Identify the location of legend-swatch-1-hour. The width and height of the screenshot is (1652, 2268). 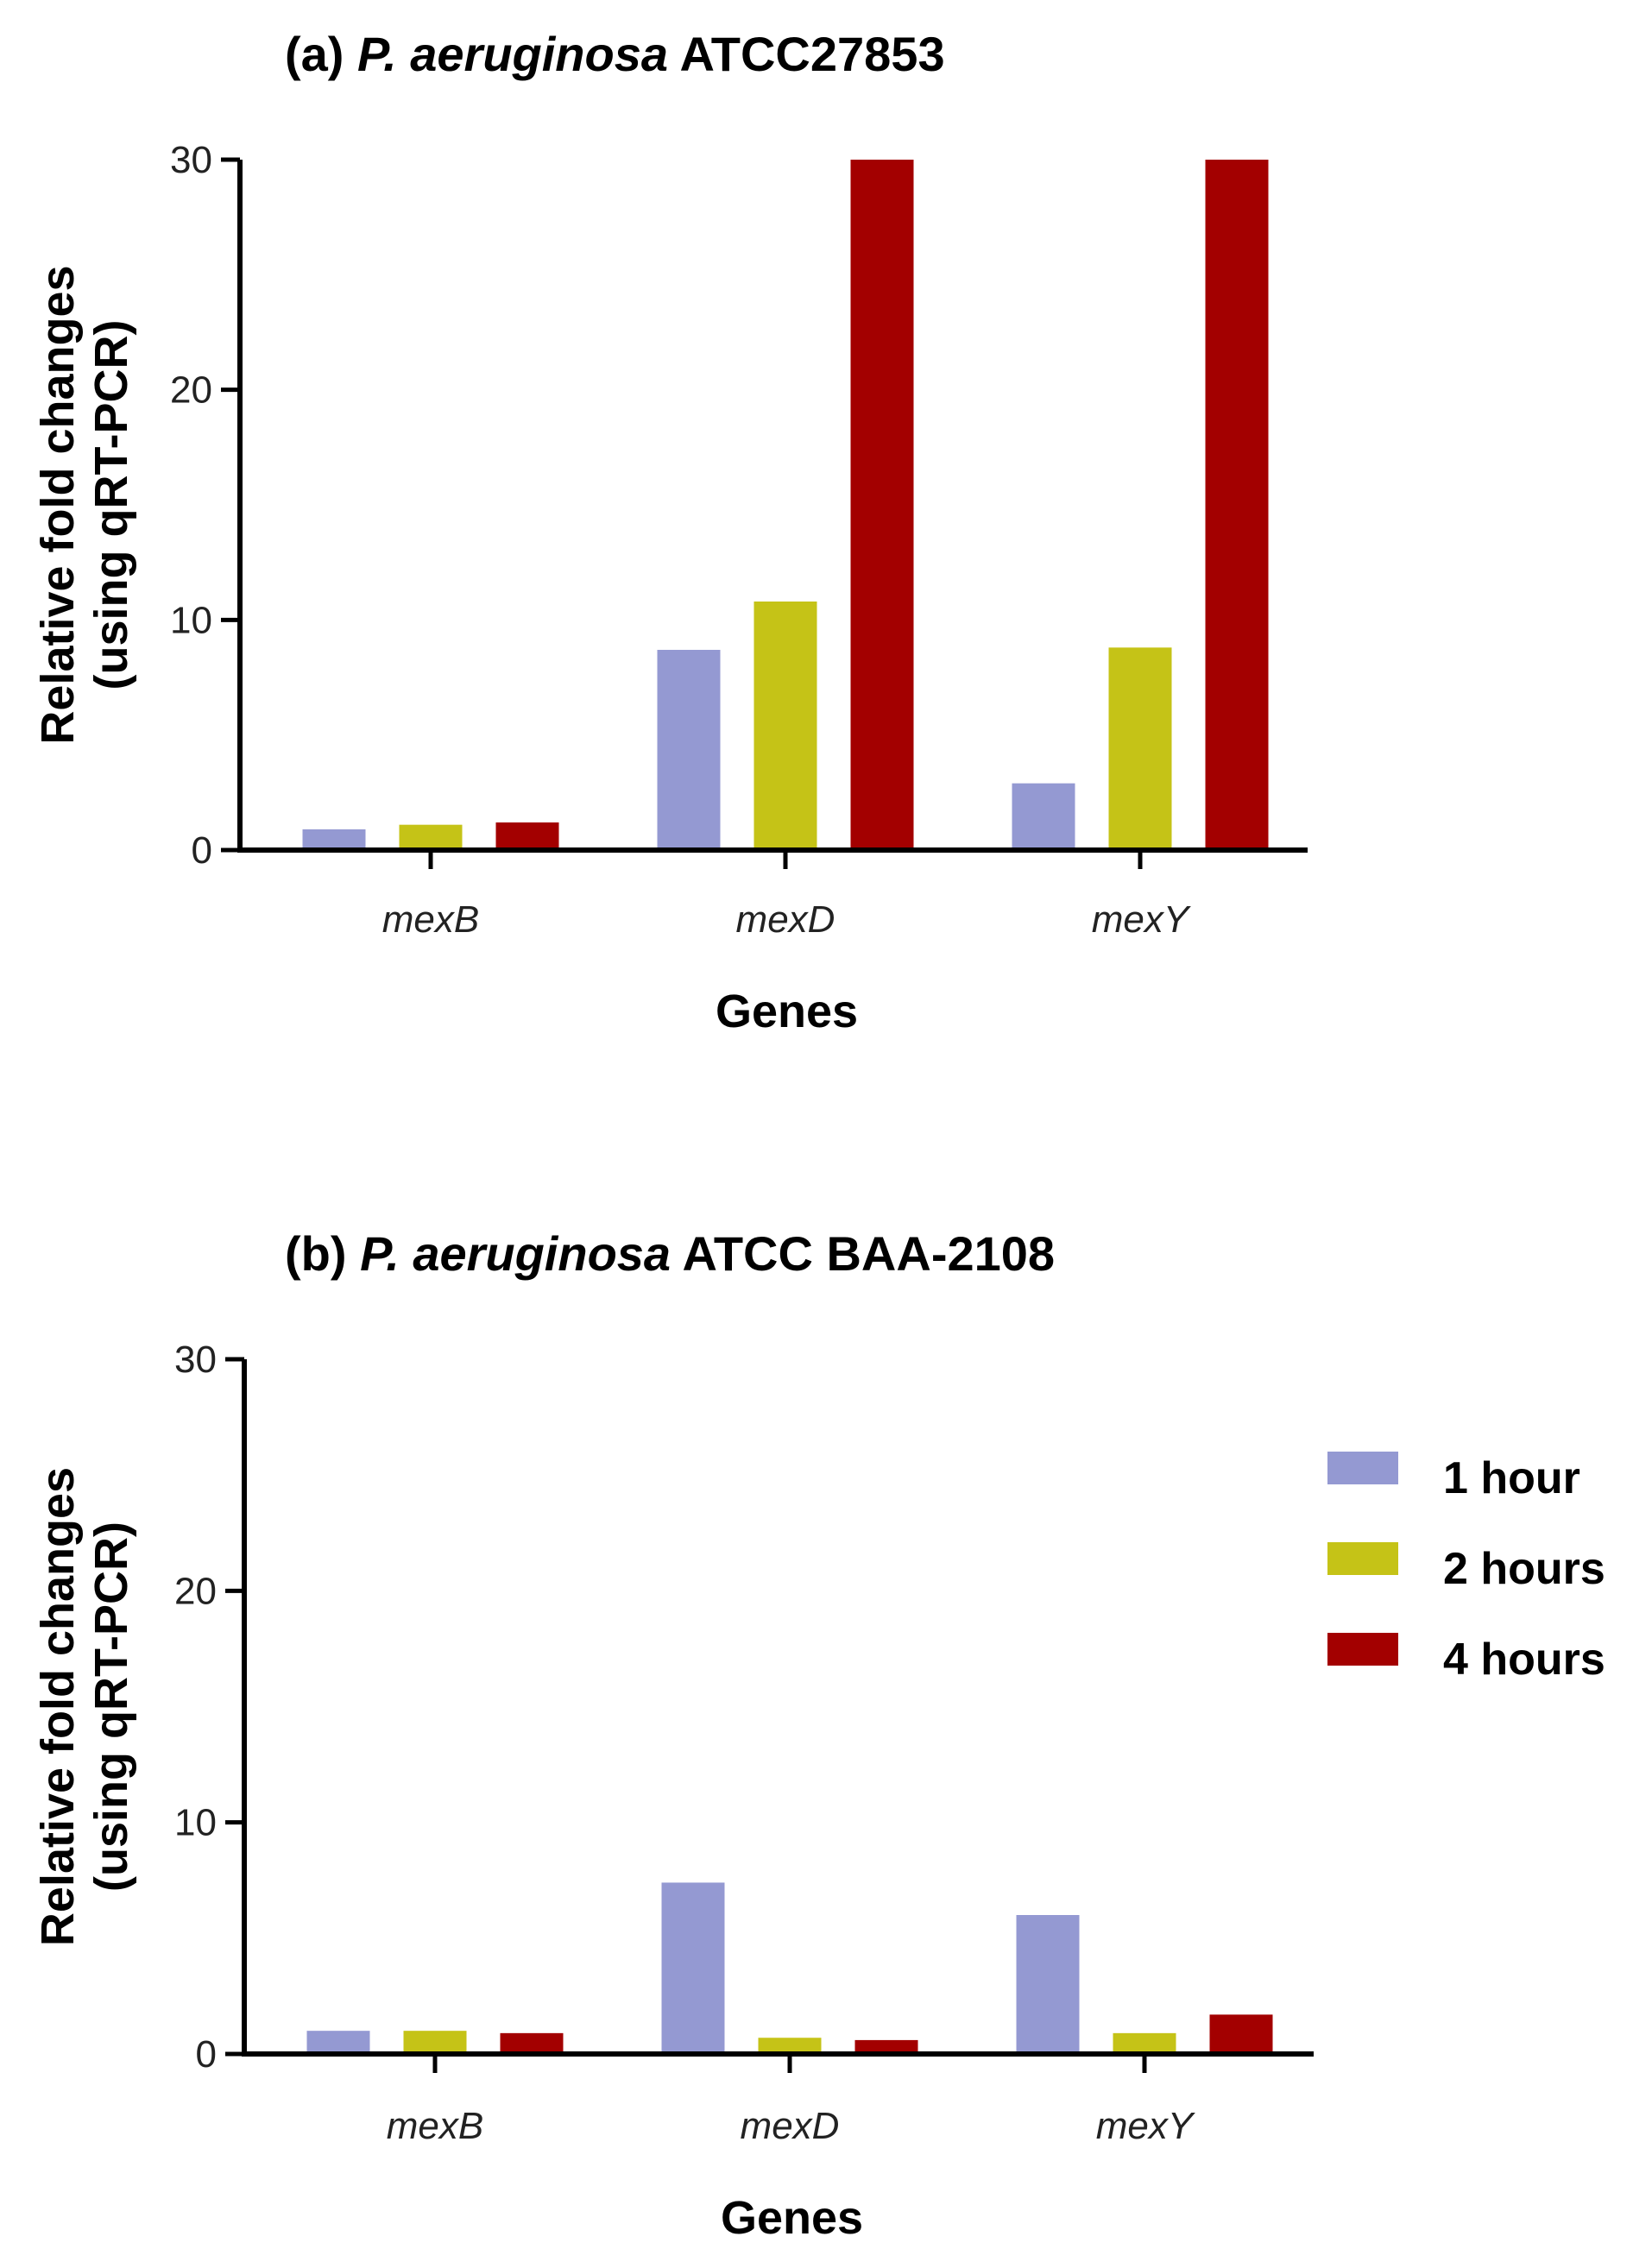
(1362, 1468).